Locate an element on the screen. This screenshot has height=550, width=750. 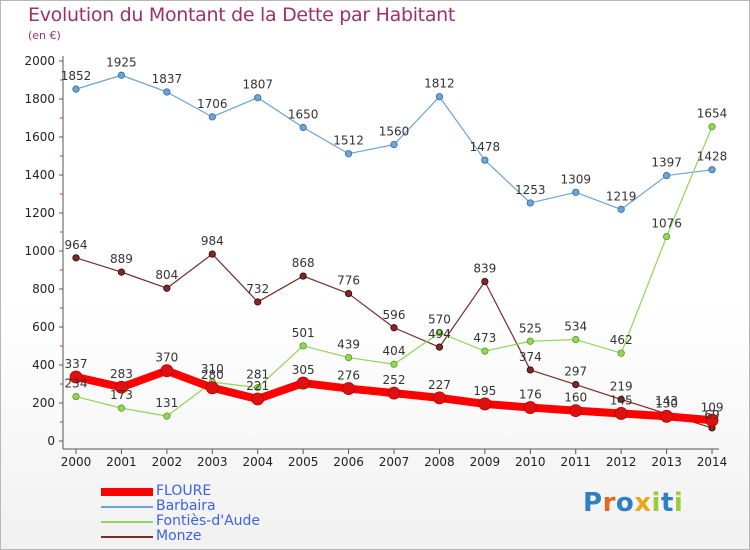
data-label-fonti-s-d-aude: 234 is located at coordinates (76, 384).